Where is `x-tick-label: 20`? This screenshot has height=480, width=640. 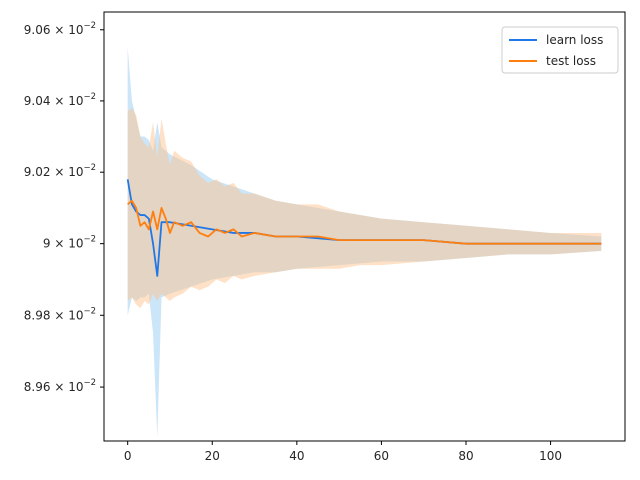
x-tick-label: 20 is located at coordinates (212, 456).